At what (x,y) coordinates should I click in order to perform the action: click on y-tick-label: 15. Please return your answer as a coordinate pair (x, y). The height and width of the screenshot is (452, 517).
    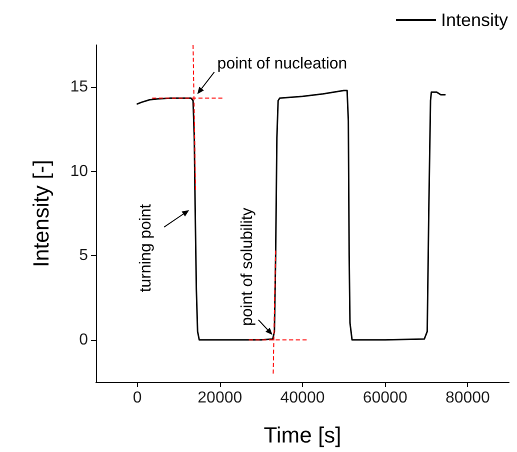
    Looking at the image, I should click on (79, 87).